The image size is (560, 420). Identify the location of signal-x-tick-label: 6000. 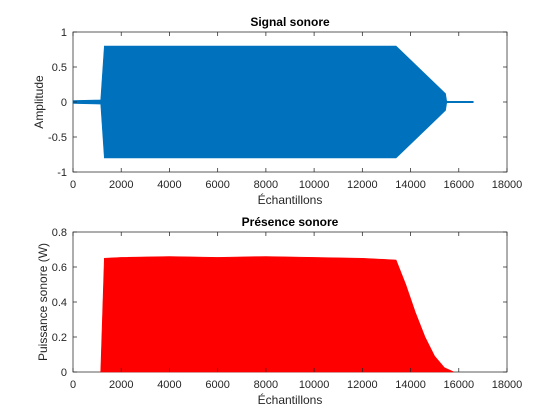
(217, 185).